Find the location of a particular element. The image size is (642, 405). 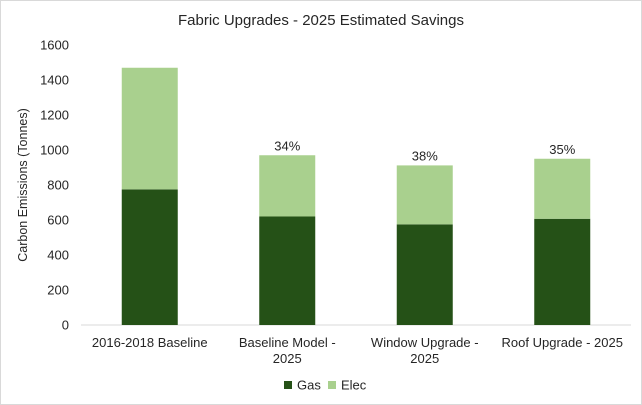

x-tick-label: 2016-2018 Baseline is located at coordinates (150, 342).